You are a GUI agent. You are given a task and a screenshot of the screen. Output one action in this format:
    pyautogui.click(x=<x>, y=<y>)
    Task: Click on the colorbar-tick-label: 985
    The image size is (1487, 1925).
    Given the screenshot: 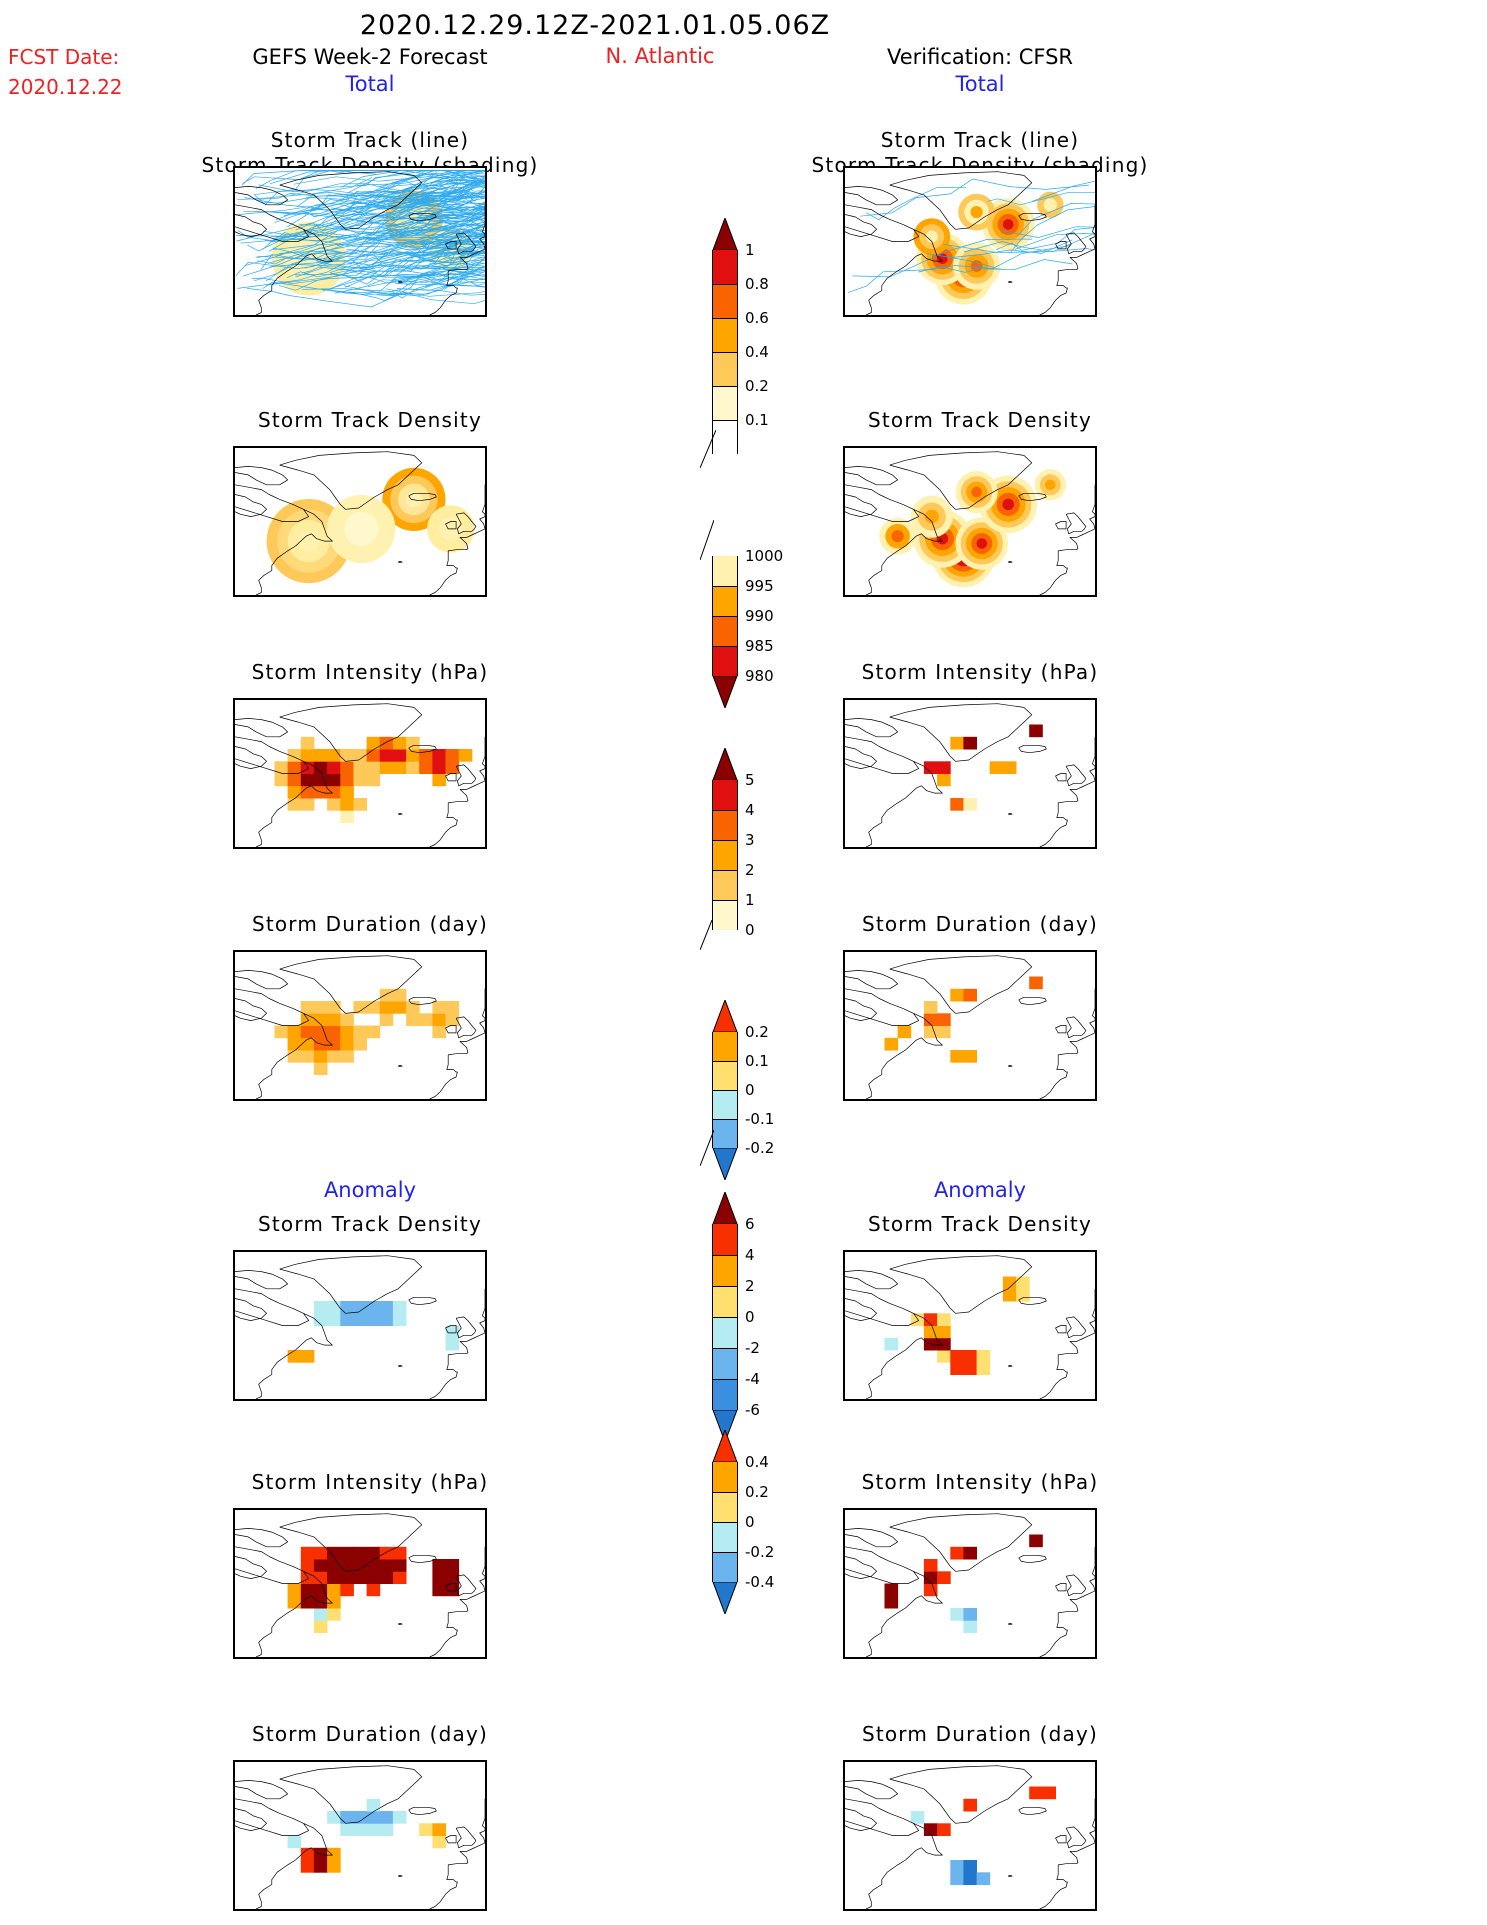 What is the action you would take?
    pyautogui.click(x=759, y=646)
    